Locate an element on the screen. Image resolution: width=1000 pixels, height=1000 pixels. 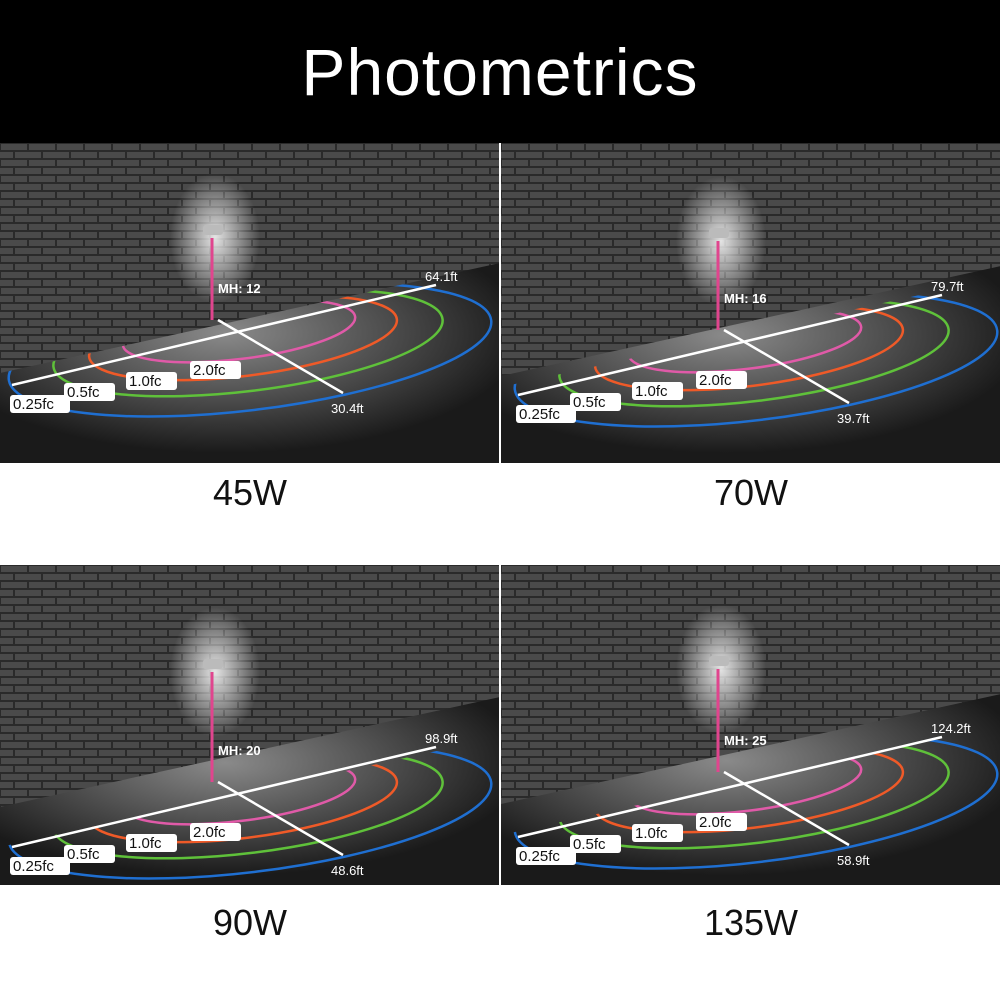
mounting-height-label: MH: 12 is located at coordinates (239, 288).